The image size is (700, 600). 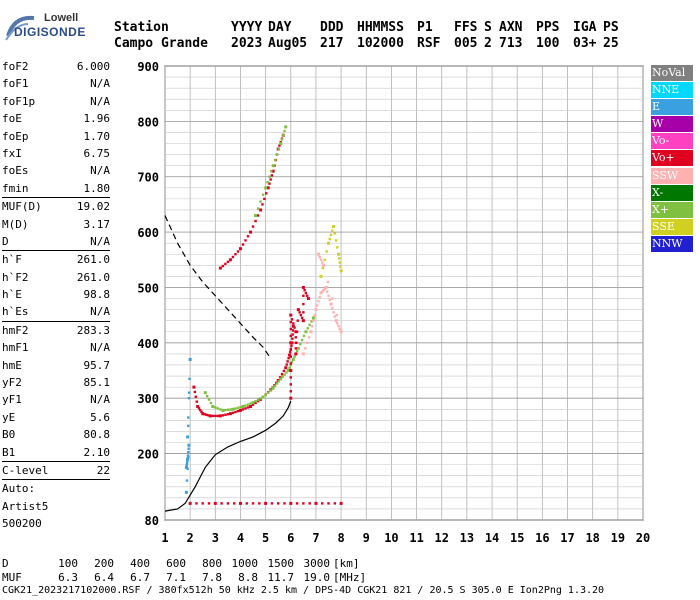 What do you see at coordinates (672, 141) in the screenshot?
I see `legend-item: Vo-` at bounding box center [672, 141].